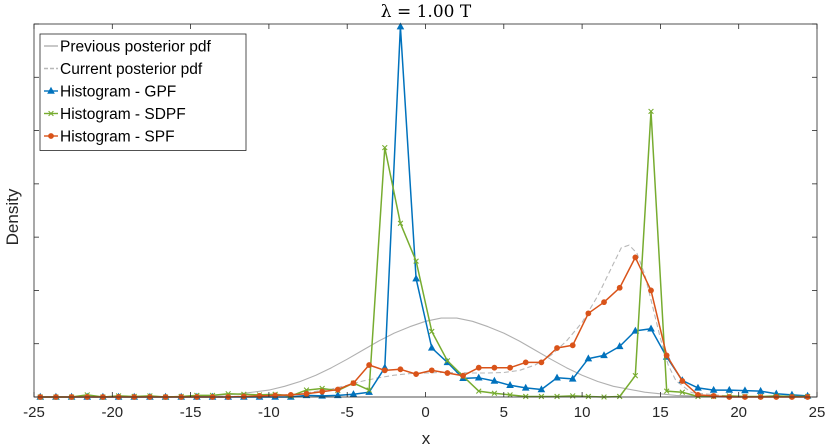  What do you see at coordinates (426, 12) in the screenshot?
I see `chart-title: λ = 1.00 T` at bounding box center [426, 12].